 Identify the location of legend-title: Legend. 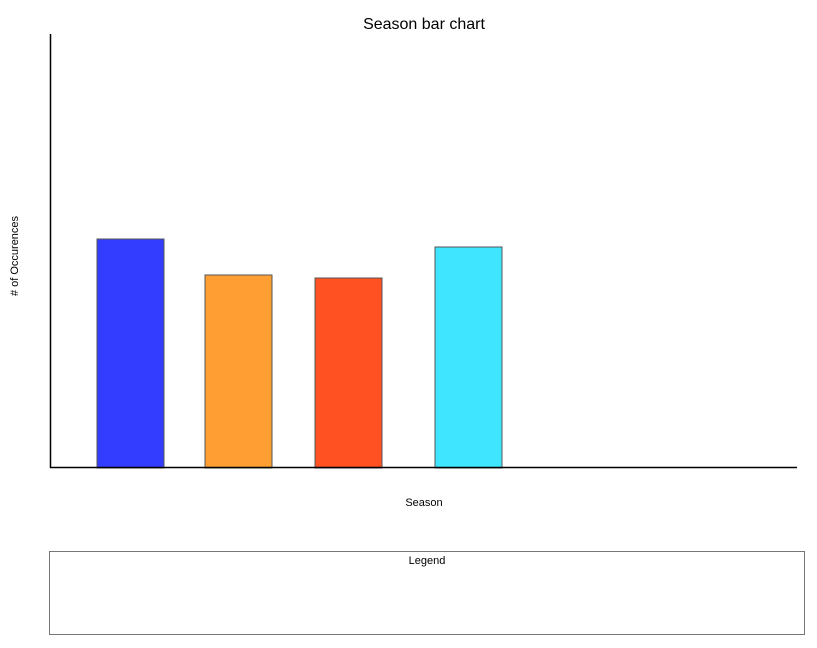
(427, 561).